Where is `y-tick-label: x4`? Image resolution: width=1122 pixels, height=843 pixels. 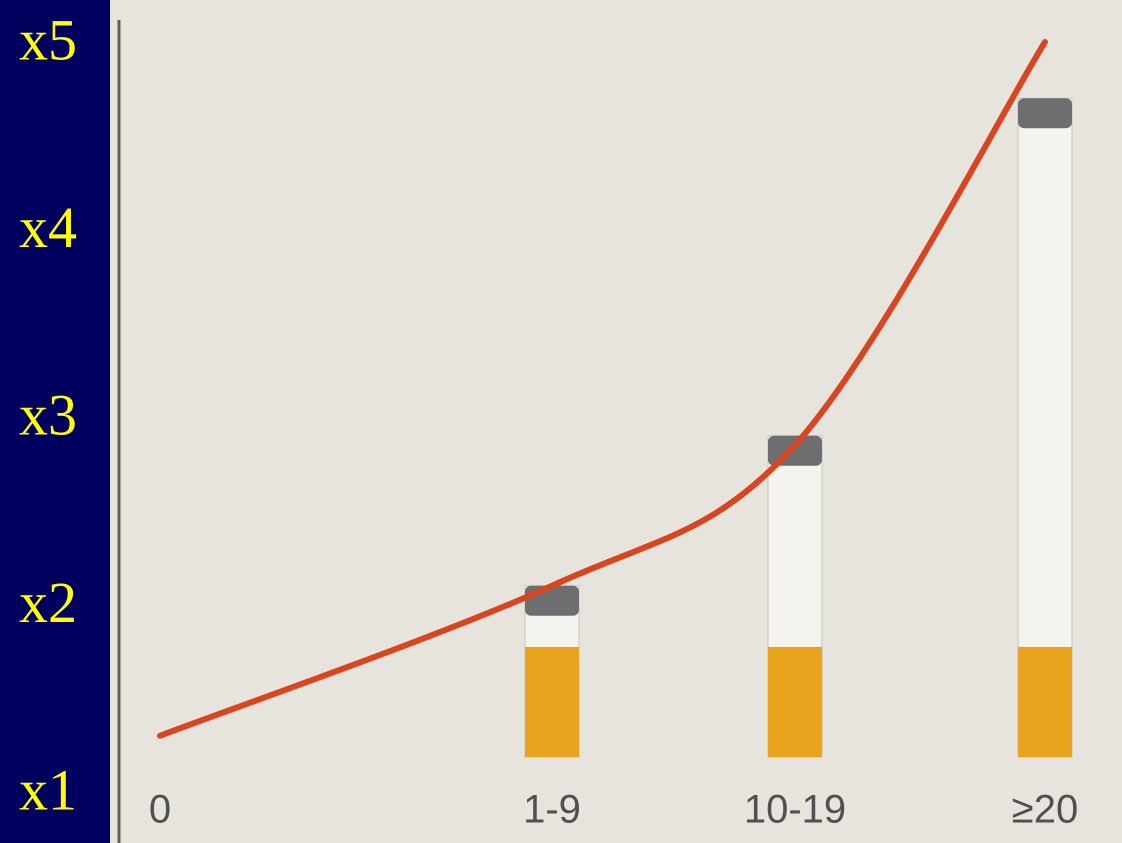 y-tick-label: x4 is located at coordinates (48, 227).